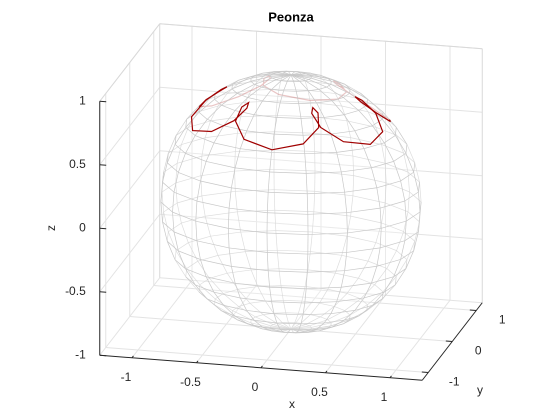 The height and width of the screenshot is (420, 560). Describe the element at coordinates (287, 118) in the screenshot. I see `trajectory` at that location.